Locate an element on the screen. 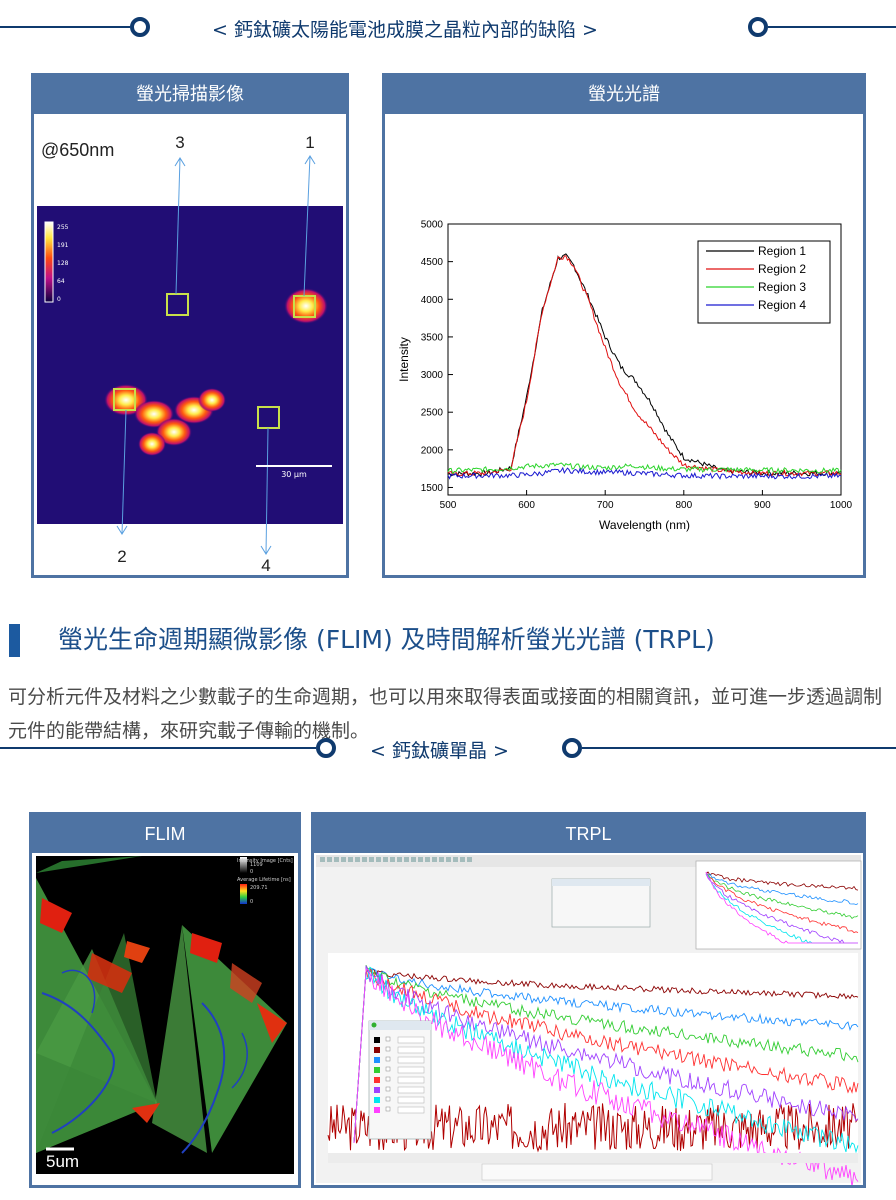  trpl-status-bar is located at coordinates (597, 1172).